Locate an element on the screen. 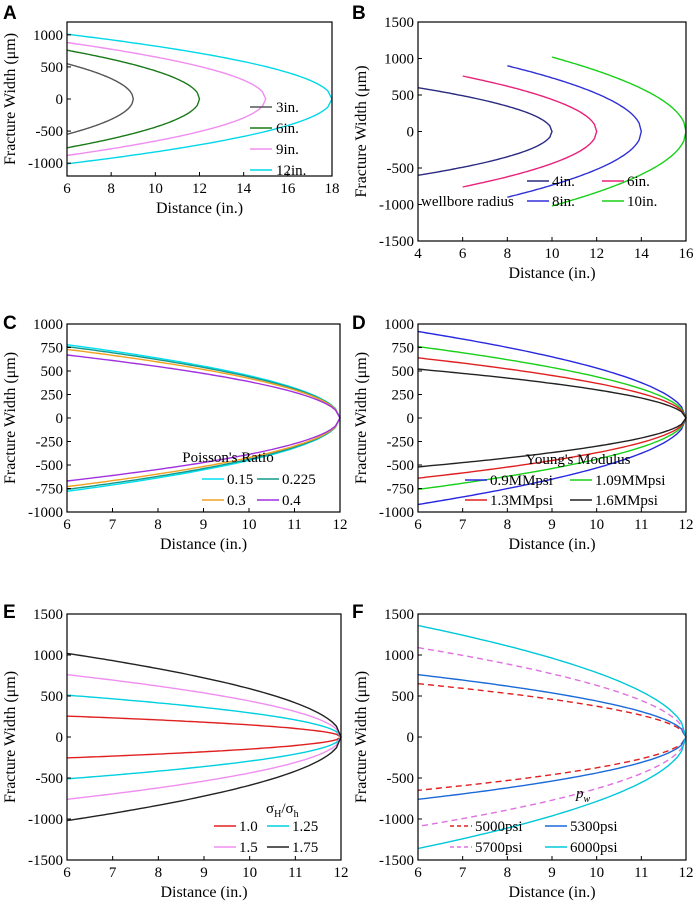 Image resolution: width=699 pixels, height=912 pixels. series-curve-0.225 is located at coordinates (203, 418).